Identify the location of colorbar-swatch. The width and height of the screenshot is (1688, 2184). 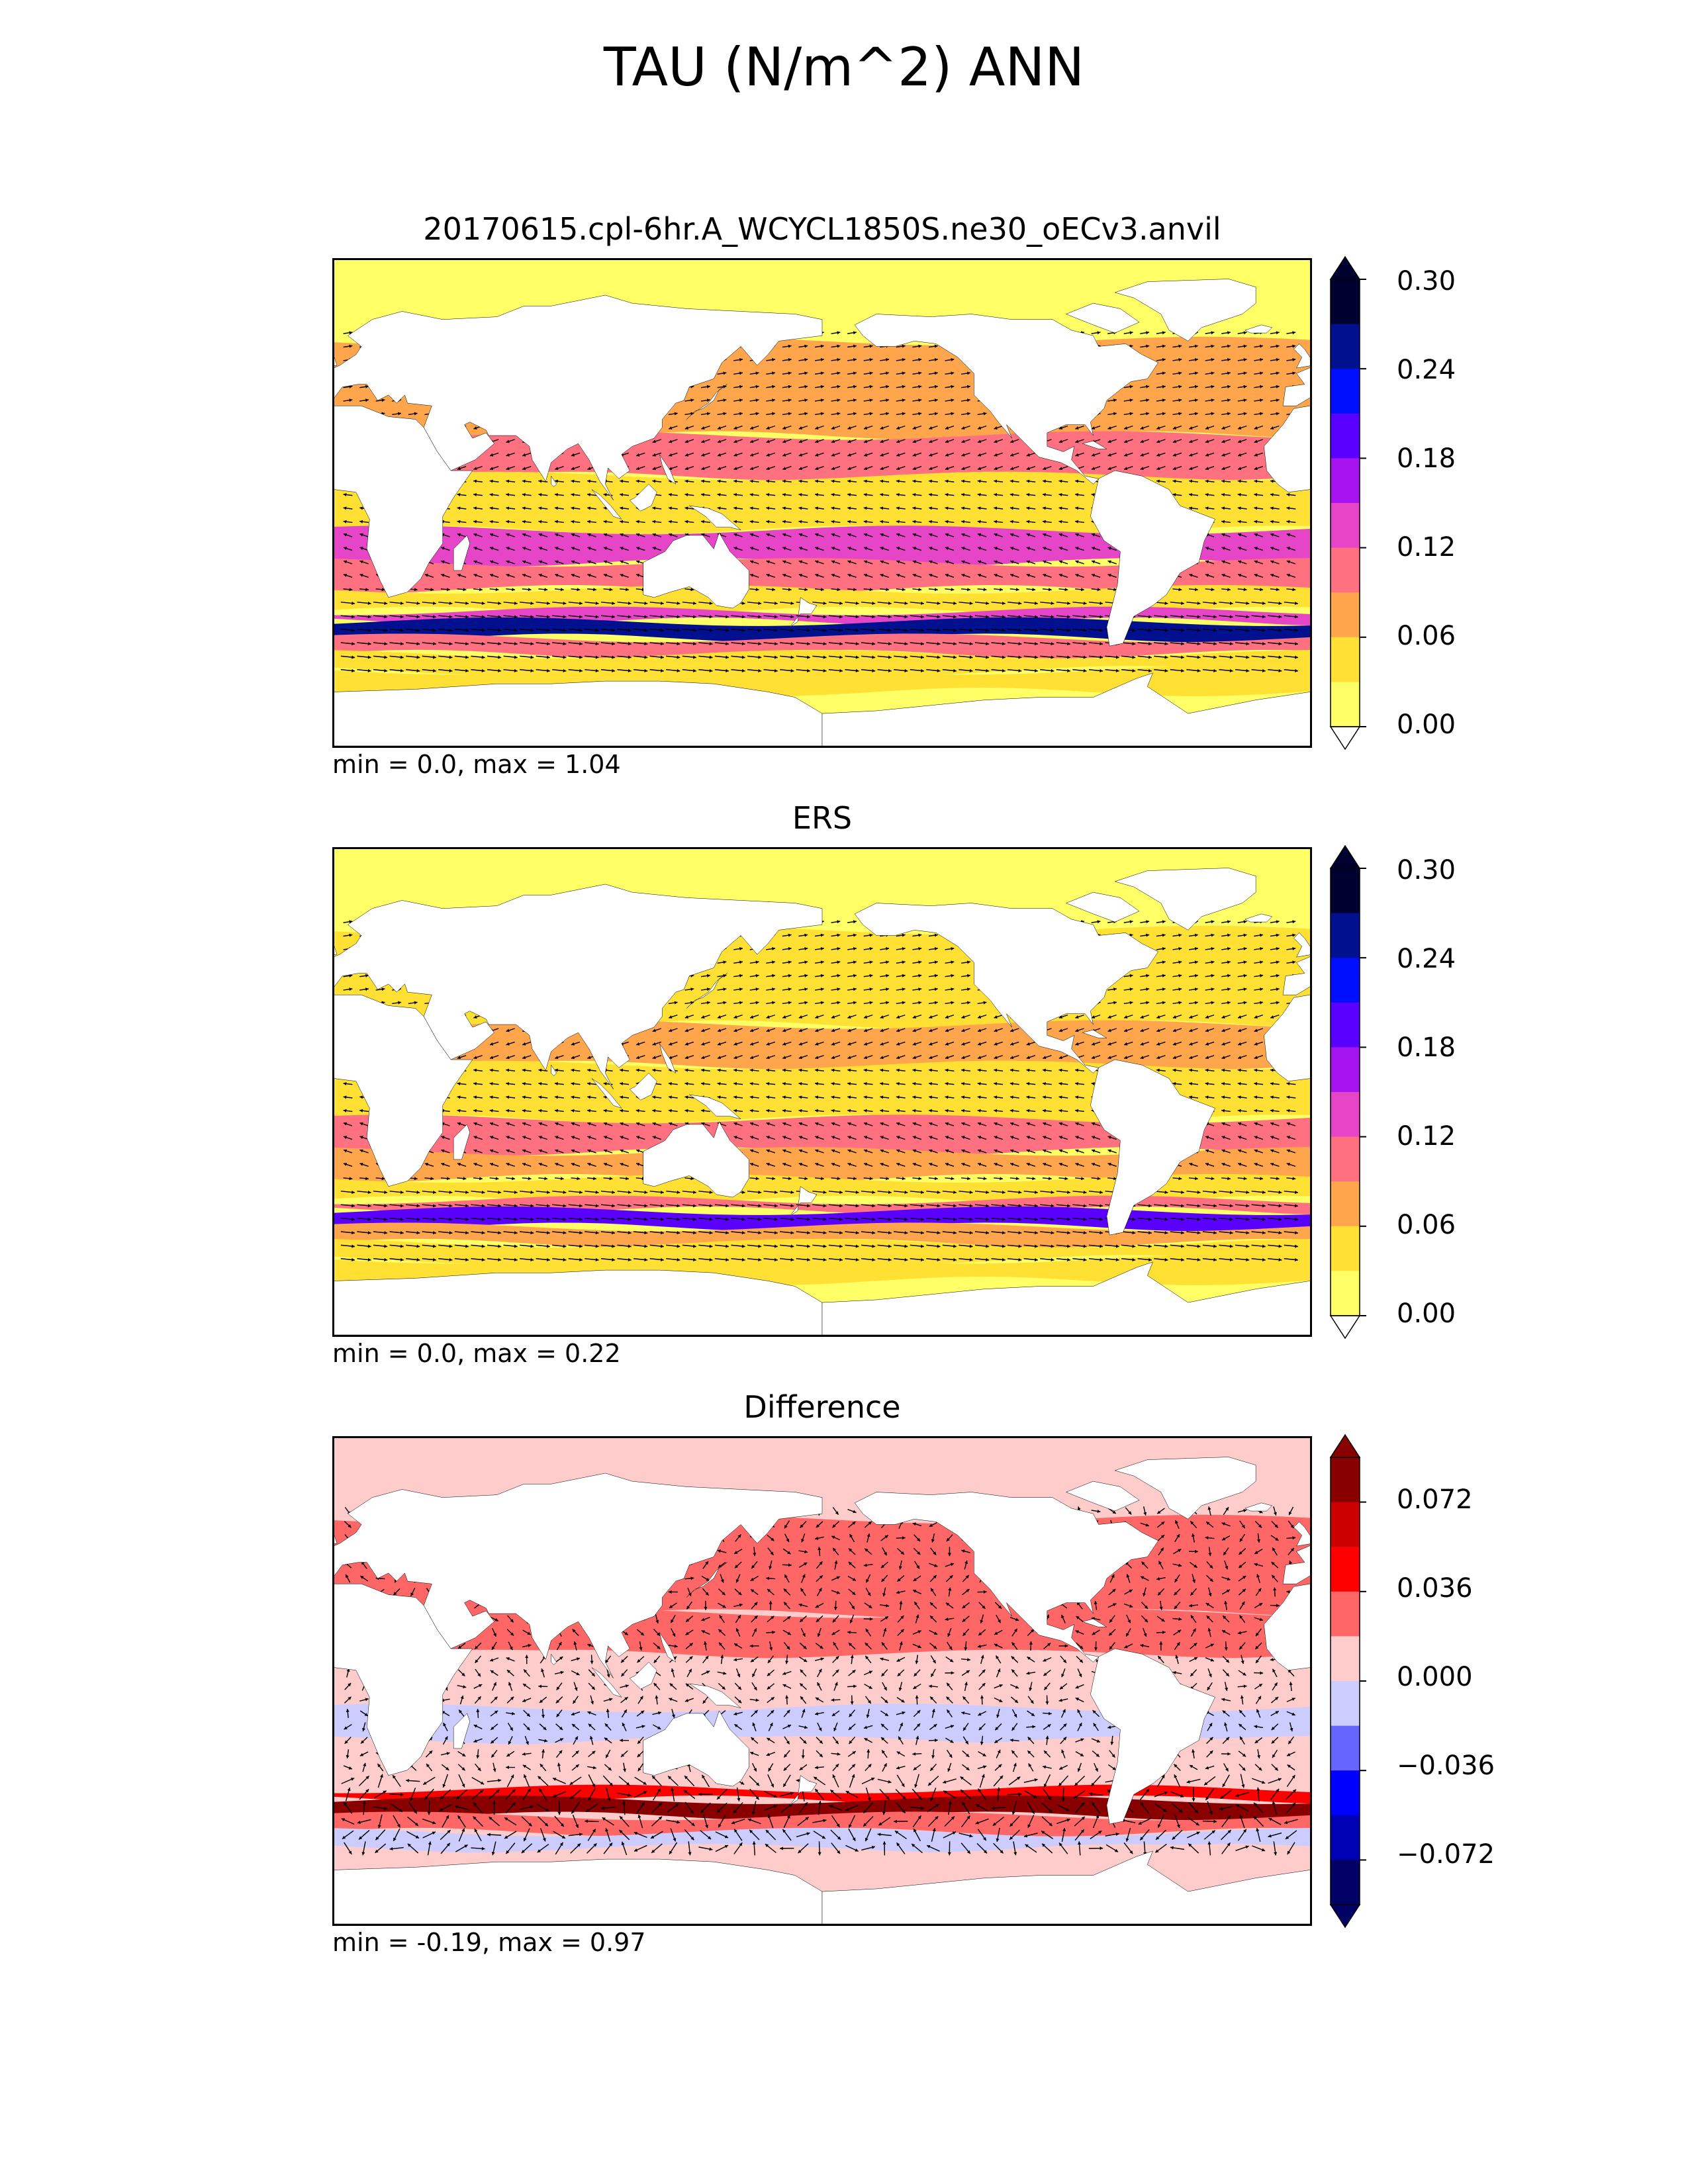
(1345, 659).